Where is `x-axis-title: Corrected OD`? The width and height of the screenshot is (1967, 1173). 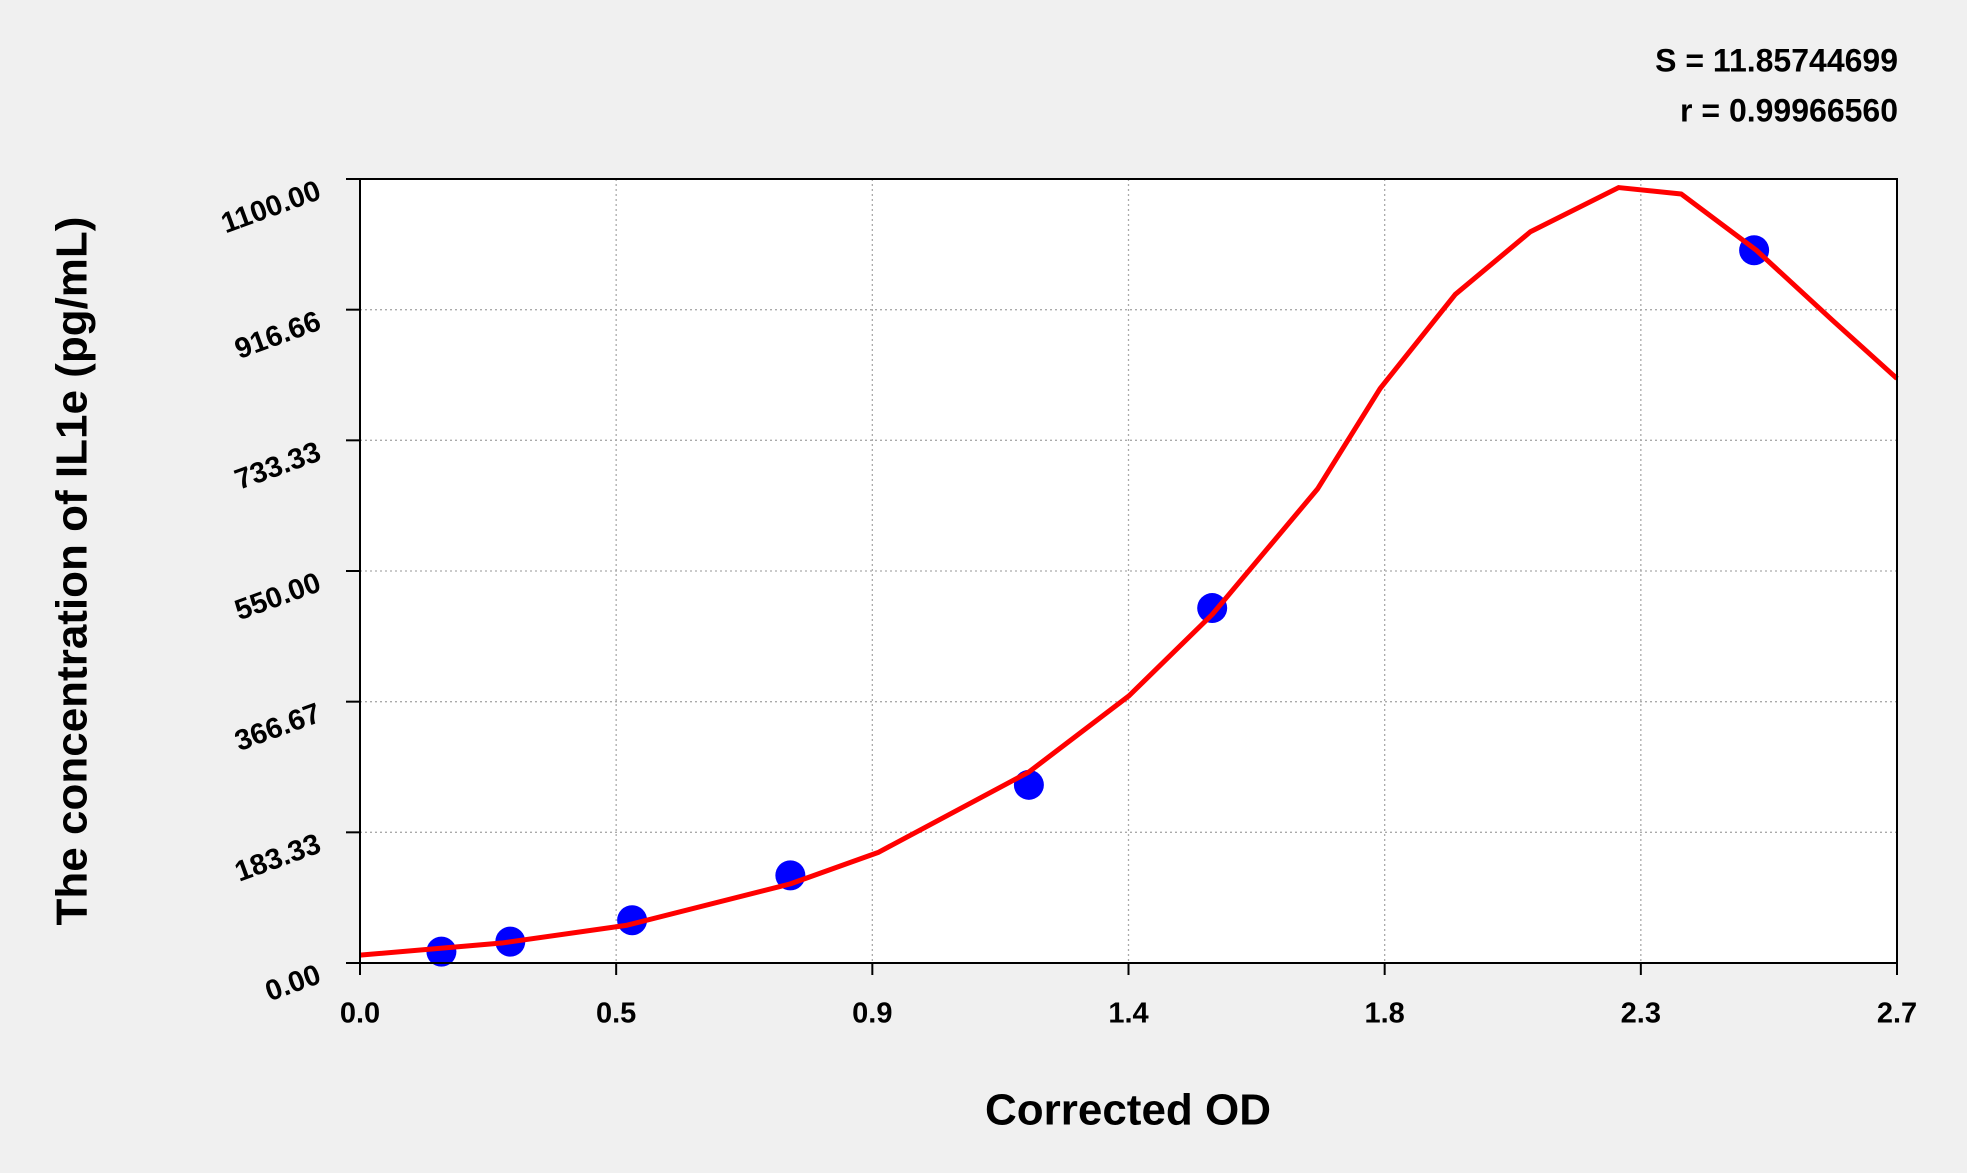 x-axis-title: Corrected OD is located at coordinates (1128, 1110).